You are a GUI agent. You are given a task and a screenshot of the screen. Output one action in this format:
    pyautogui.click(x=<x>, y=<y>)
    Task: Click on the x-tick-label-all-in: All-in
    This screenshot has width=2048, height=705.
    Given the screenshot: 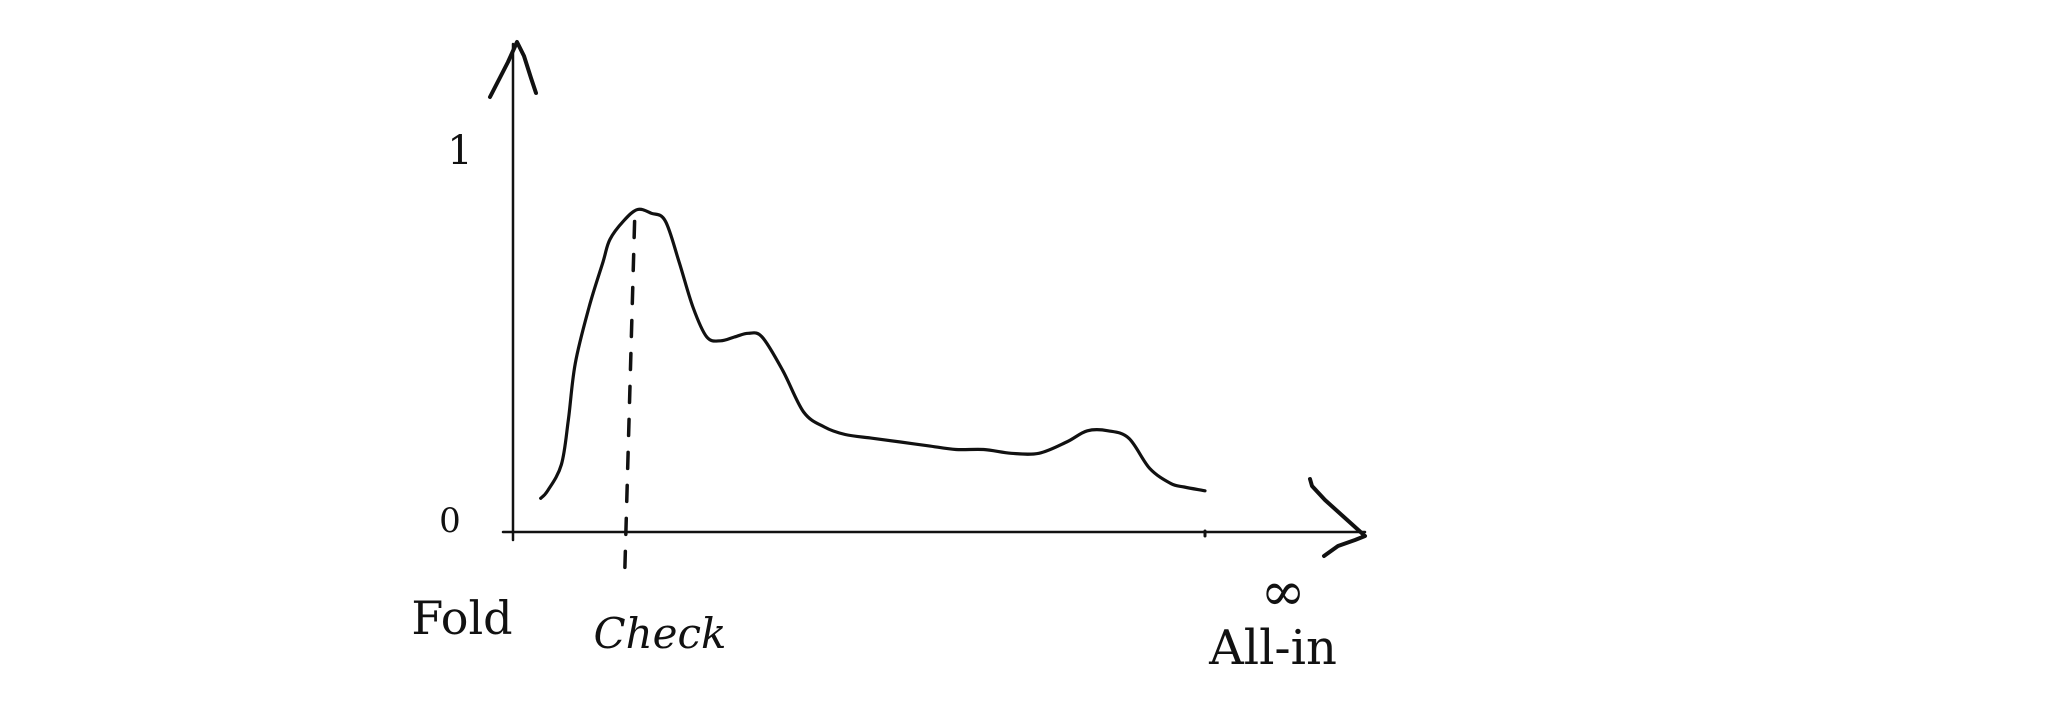 What is the action you would take?
    pyautogui.click(x=1272, y=648)
    